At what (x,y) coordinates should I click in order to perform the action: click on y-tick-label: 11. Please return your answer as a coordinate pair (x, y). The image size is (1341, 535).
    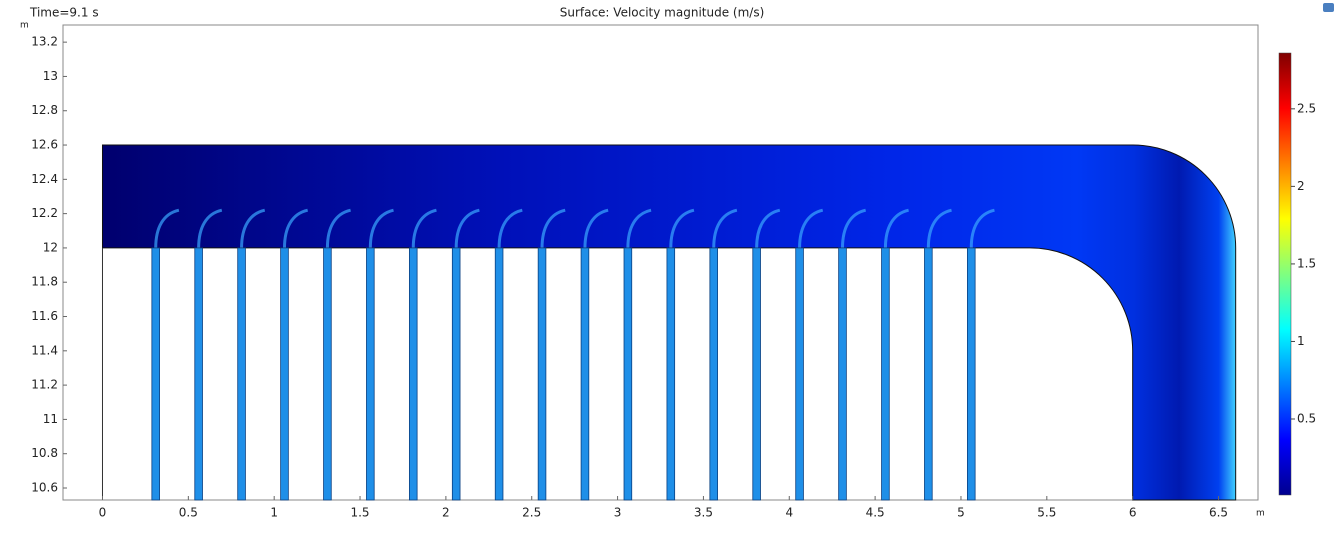
    Looking at the image, I should click on (50, 419).